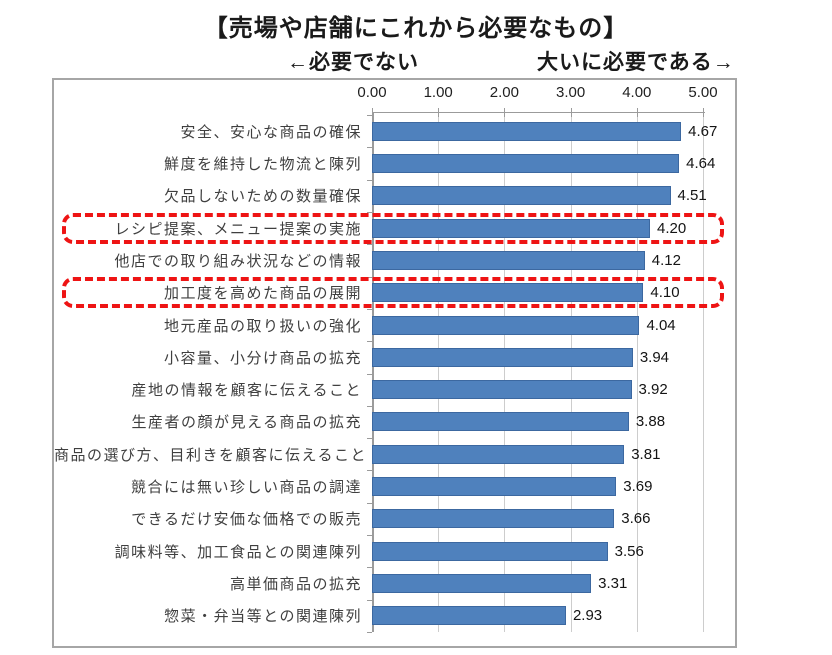 The width and height of the screenshot is (832, 655). Describe the element at coordinates (238, 229) in the screenshot. I see `category-label: レシピ提案、メニュー提案の実施` at that location.